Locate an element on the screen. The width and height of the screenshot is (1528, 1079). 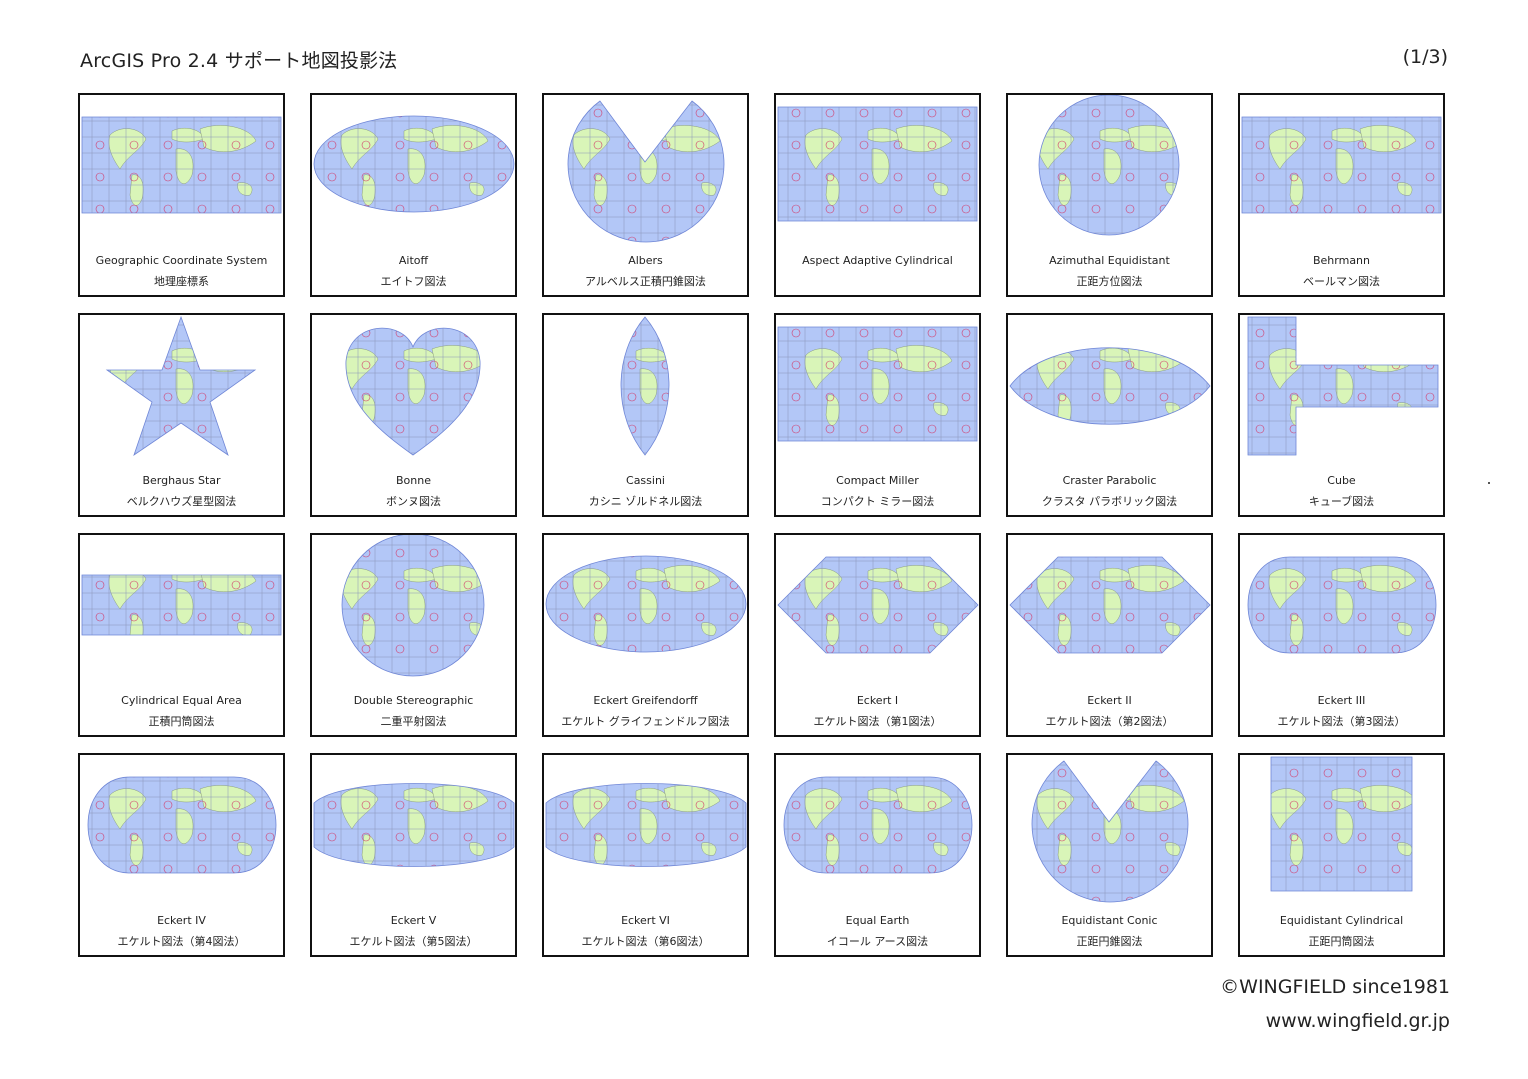
projection-card: Eckert VI エケルト図法（第6図法） is located at coordinates (645, 855).